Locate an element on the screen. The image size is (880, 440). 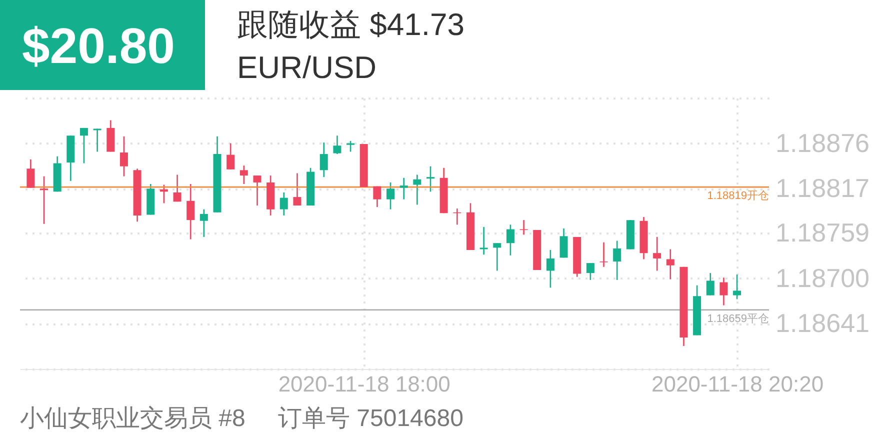
y-tick-label: 1.18759 is located at coordinates (823, 233).